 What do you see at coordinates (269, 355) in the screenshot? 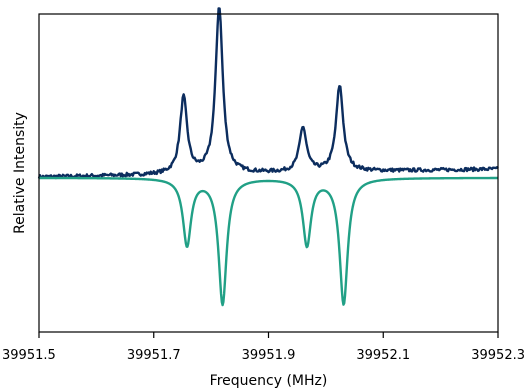
I see `x-tick-label: 39951.9` at bounding box center [269, 355].